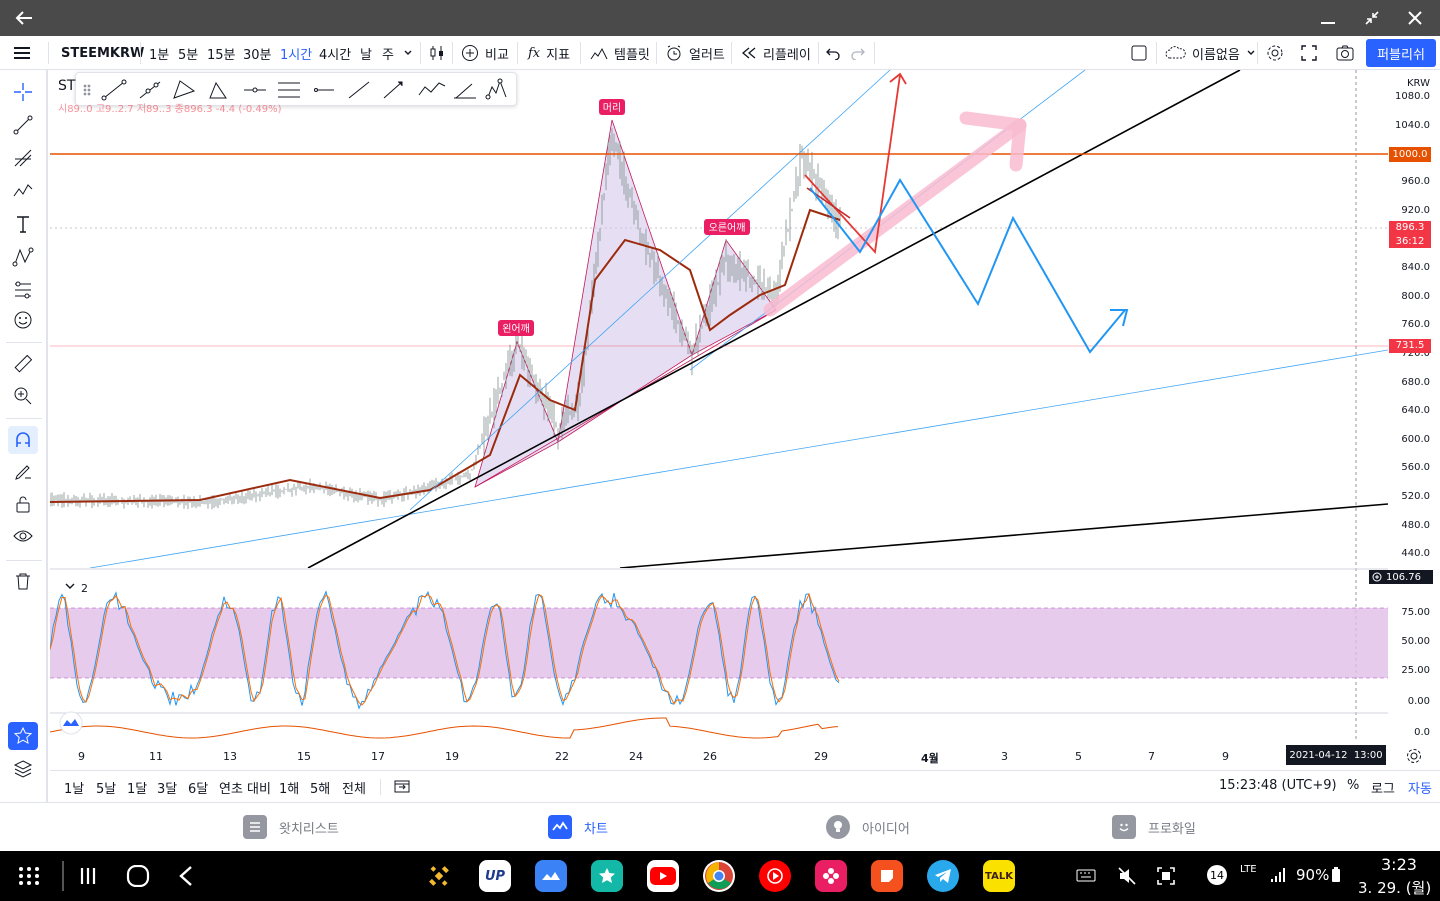 The width and height of the screenshot is (1440, 901). I want to click on nav-ideas: 아이디어, so click(868, 827).